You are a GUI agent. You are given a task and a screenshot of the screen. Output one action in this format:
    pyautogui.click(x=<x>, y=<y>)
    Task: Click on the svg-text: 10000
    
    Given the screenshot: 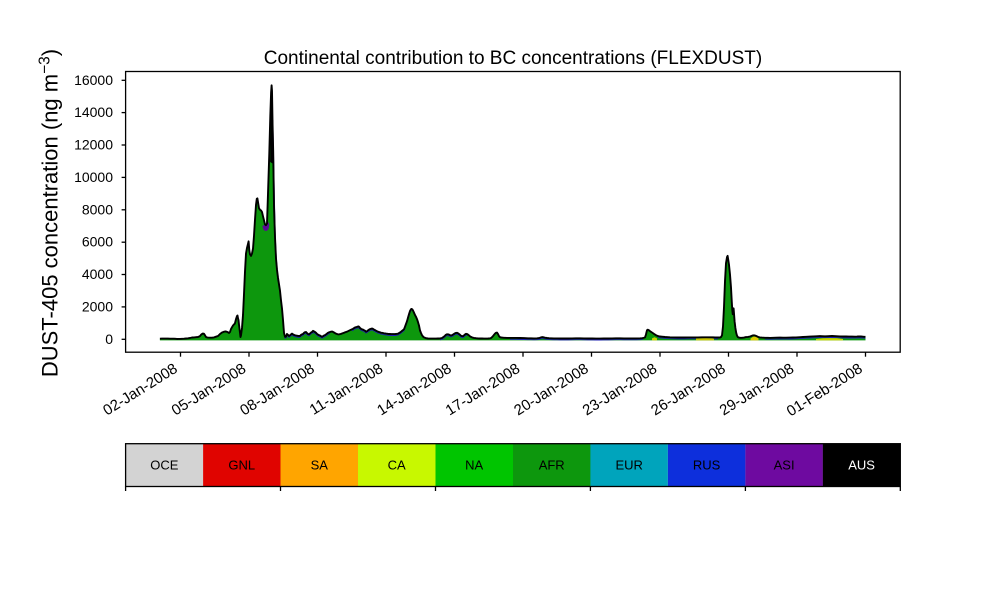 What is the action you would take?
    pyautogui.click(x=93, y=177)
    